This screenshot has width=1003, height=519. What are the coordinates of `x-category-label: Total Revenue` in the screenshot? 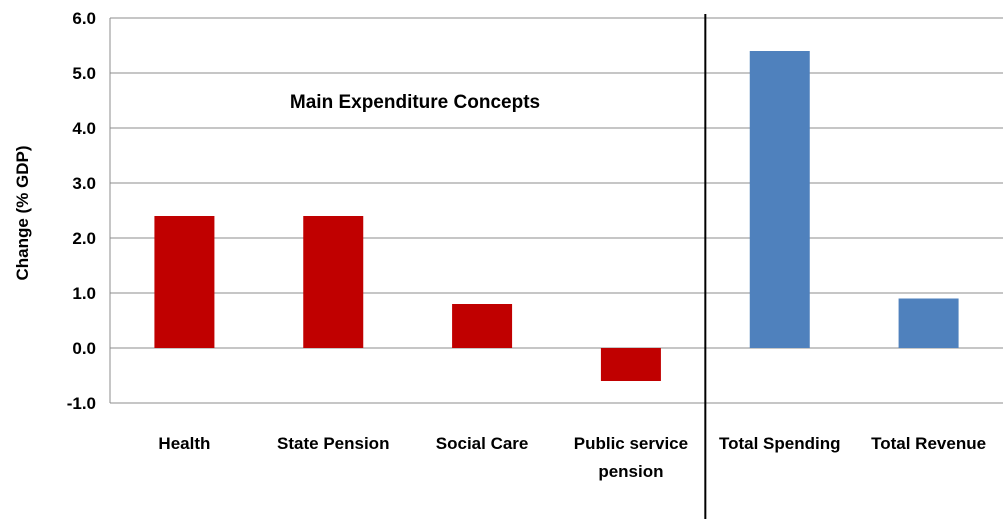 It's located at (928, 443).